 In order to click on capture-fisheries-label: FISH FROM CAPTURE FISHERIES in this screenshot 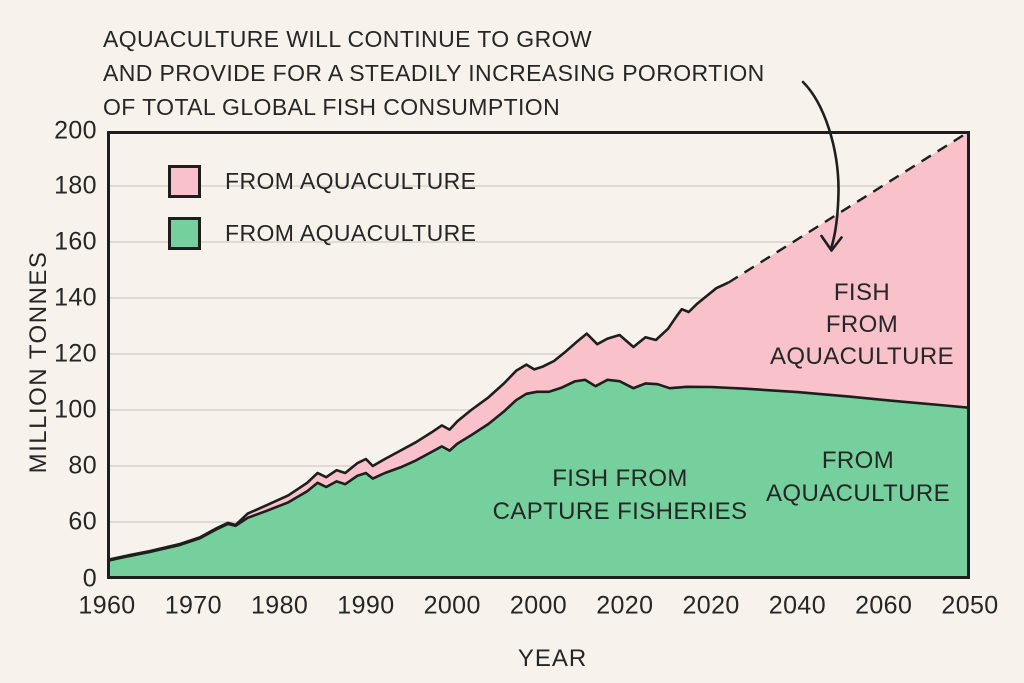, I will do `click(620, 495)`.